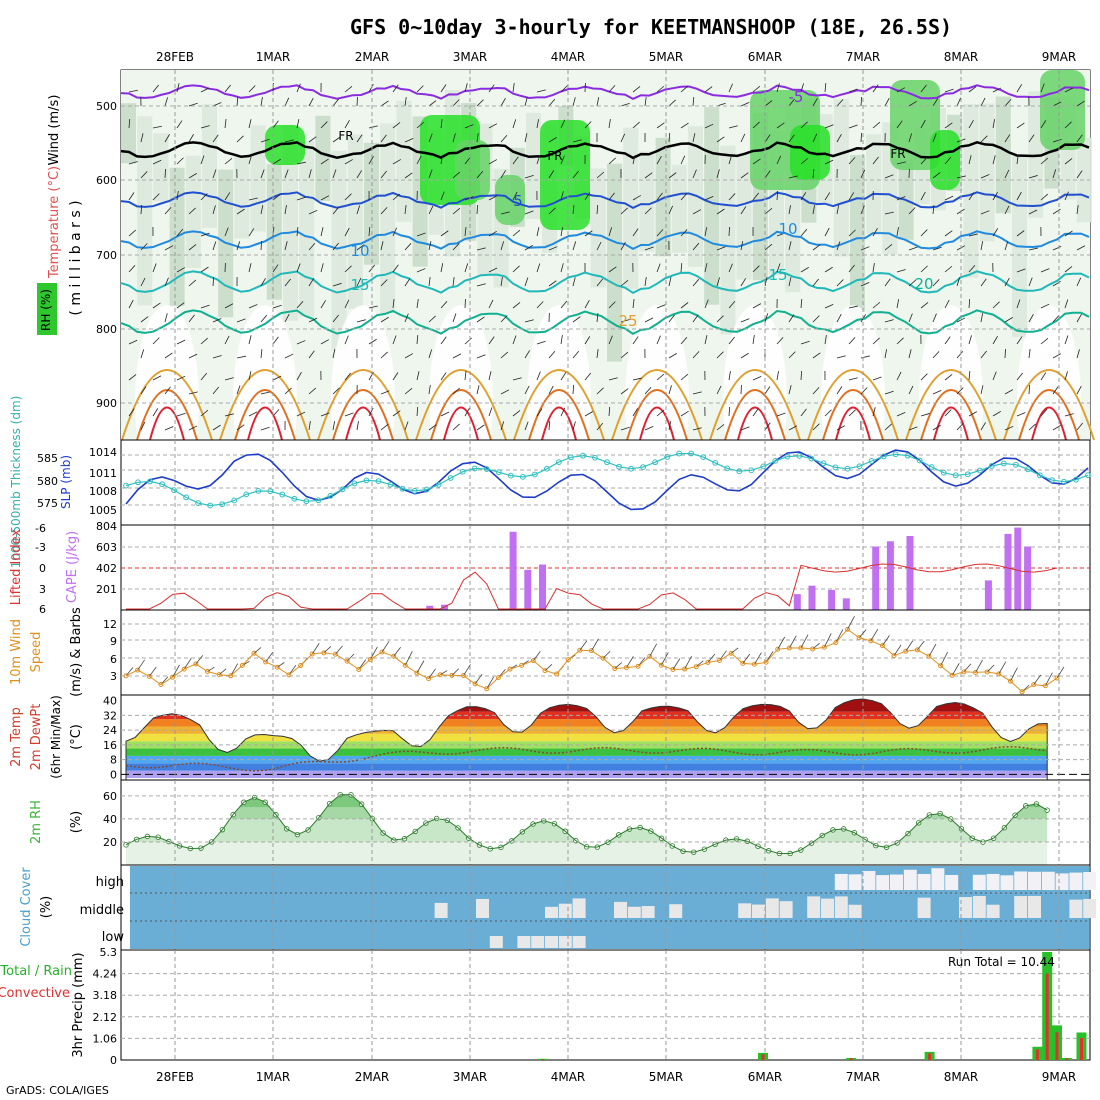  Describe the element at coordinates (16, 652) in the screenshot. I see `wind10-label-a: 10m Wind` at that location.